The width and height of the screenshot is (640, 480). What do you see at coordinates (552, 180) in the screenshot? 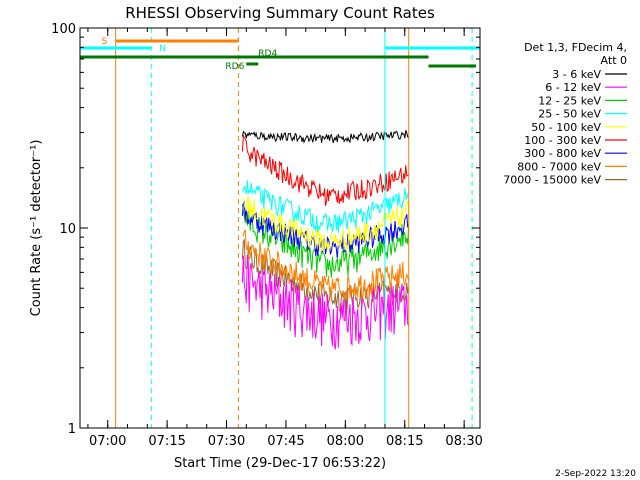
I see `legend-entry-label: 7000 - 15000 keV` at bounding box center [552, 180].